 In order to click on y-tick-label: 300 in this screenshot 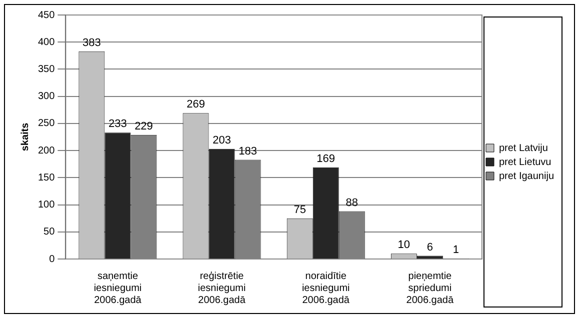, I will do `click(47, 96)`.